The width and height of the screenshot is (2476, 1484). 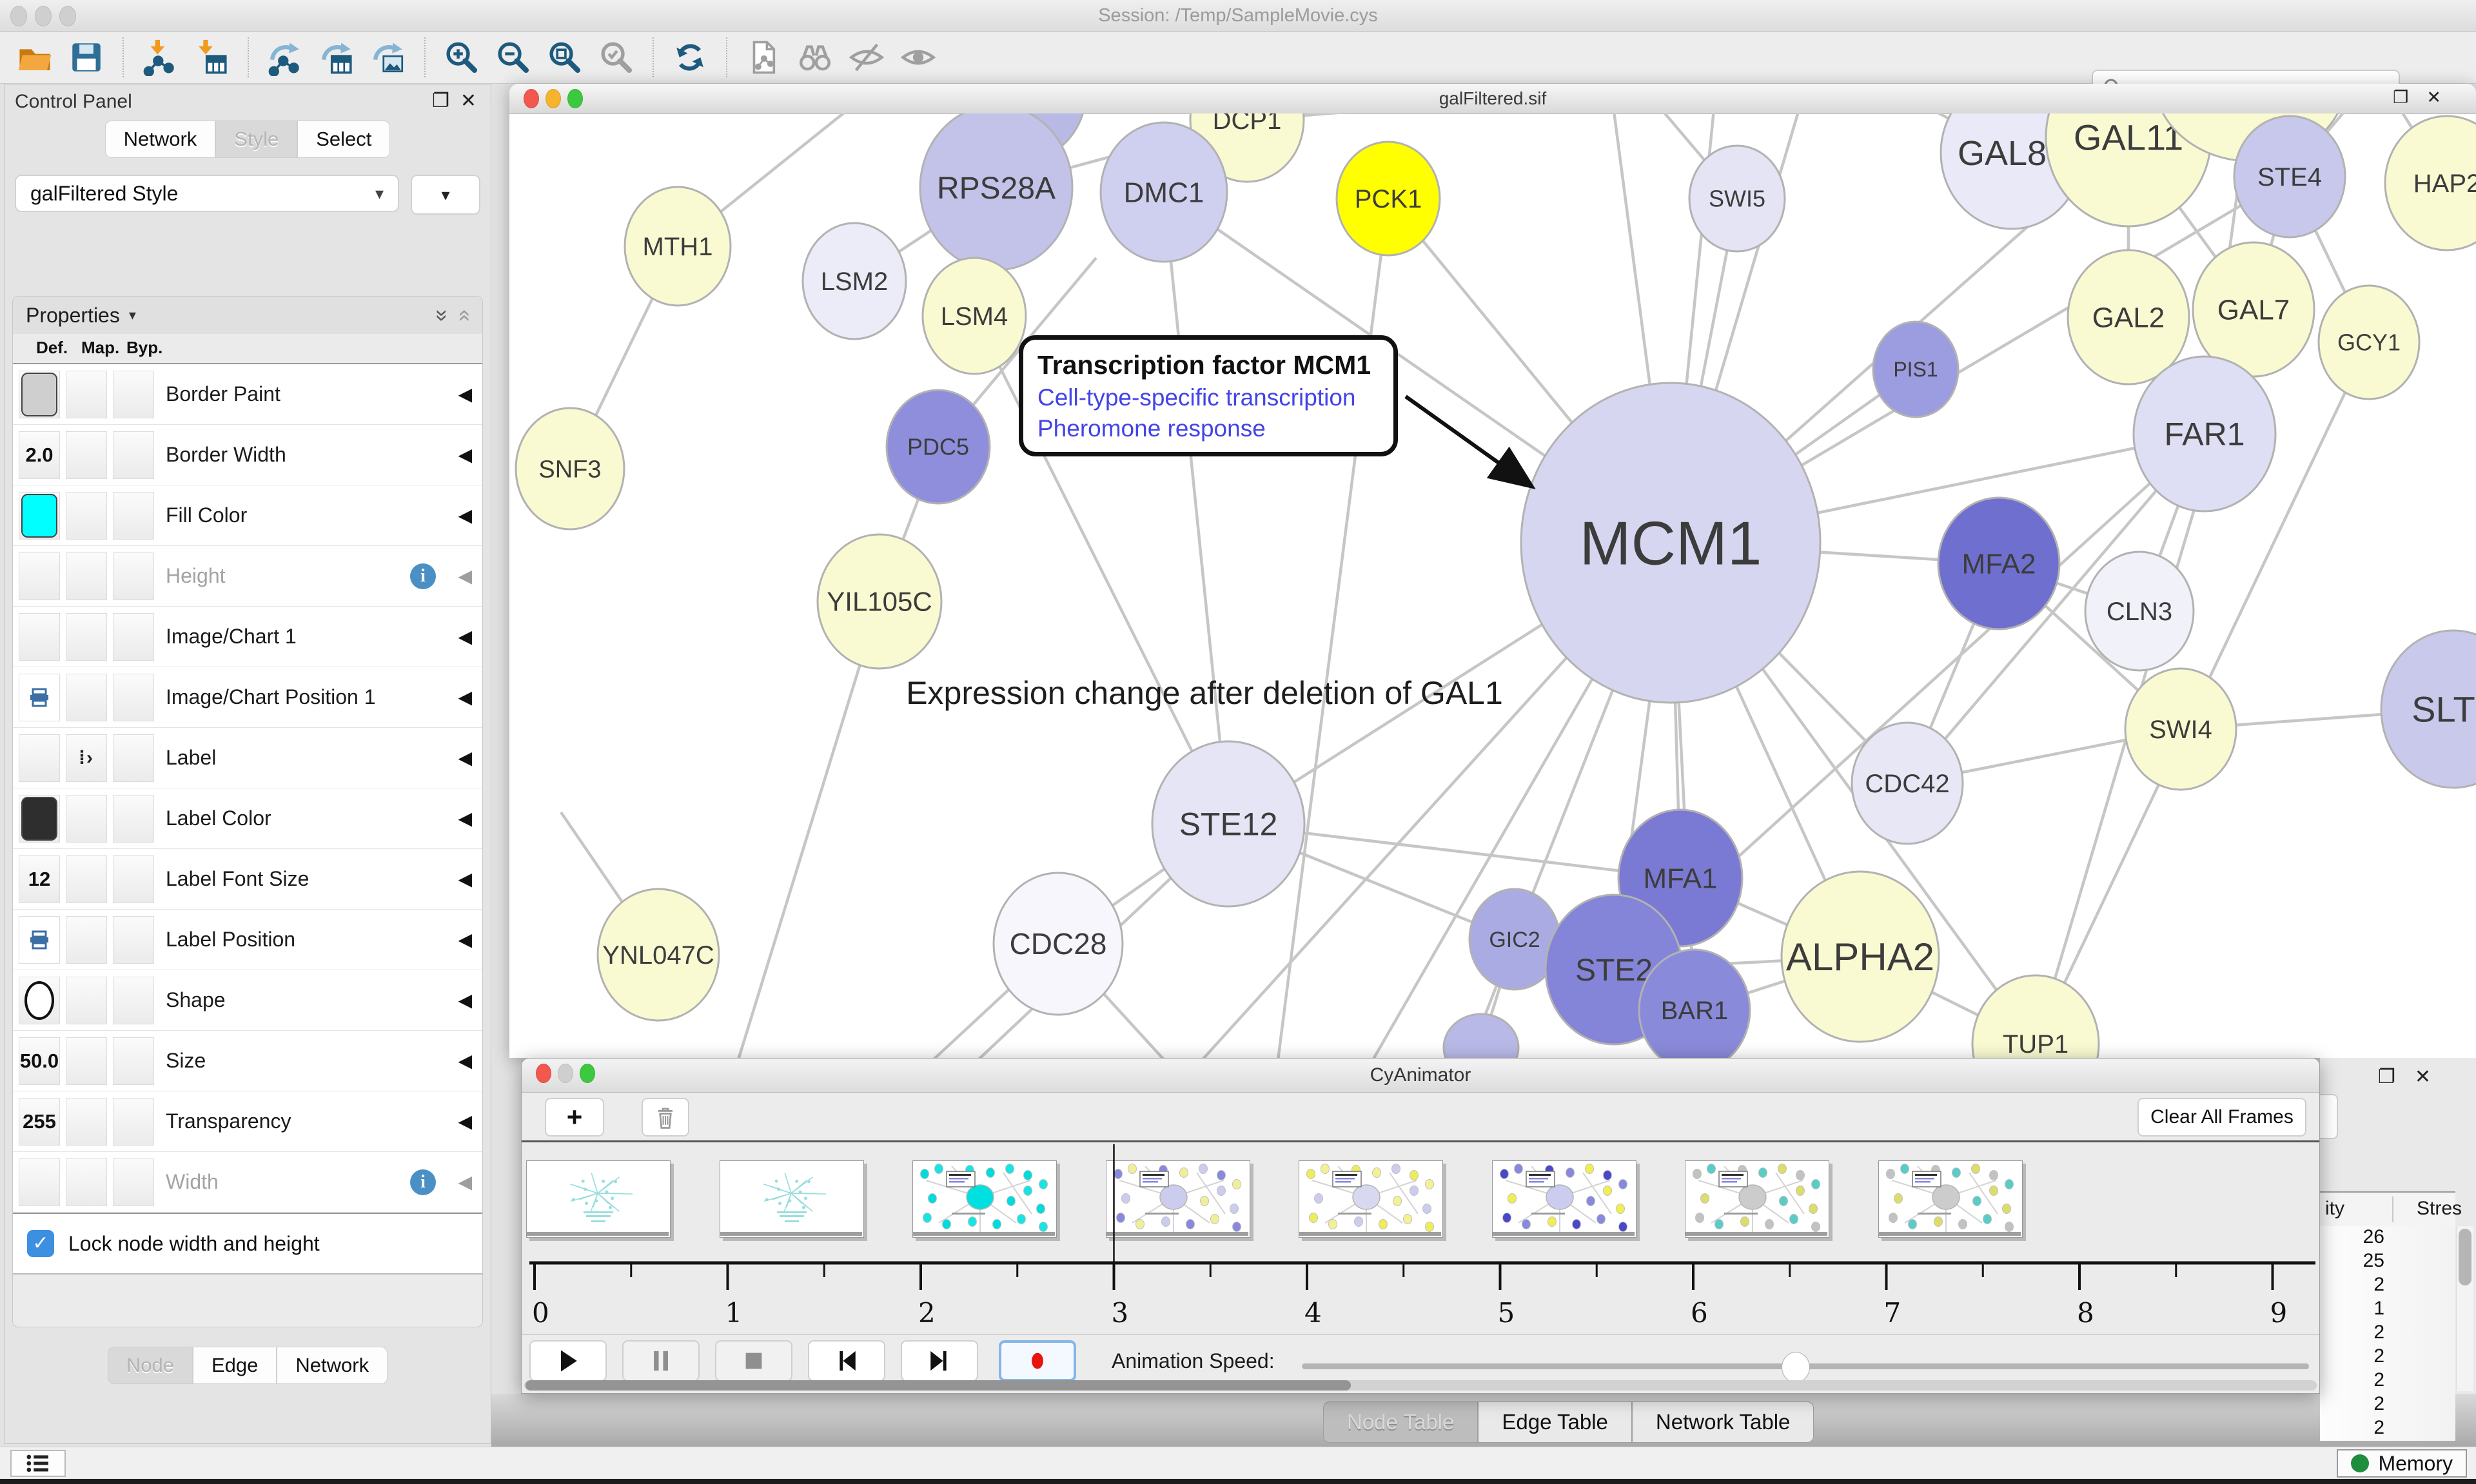 What do you see at coordinates (38, 1463) in the screenshot?
I see `show-panels-button` at bounding box center [38, 1463].